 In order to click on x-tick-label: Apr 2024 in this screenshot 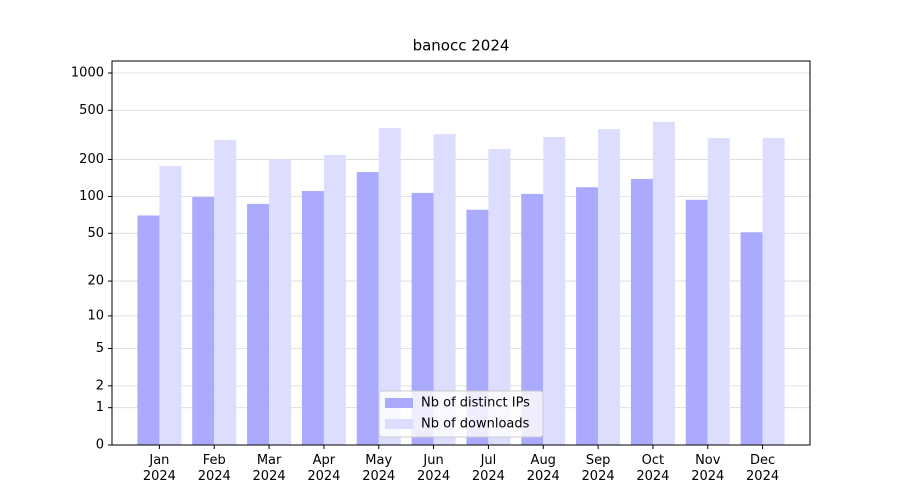, I will do `click(324, 468)`.